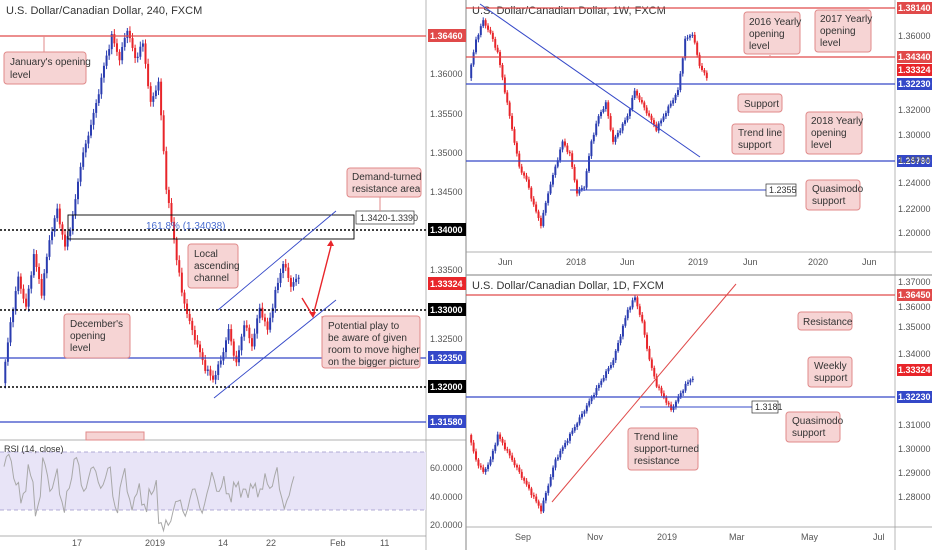  What do you see at coordinates (446, 468) in the screenshot?
I see `rsi-tick-0: 60.0000` at bounding box center [446, 468].